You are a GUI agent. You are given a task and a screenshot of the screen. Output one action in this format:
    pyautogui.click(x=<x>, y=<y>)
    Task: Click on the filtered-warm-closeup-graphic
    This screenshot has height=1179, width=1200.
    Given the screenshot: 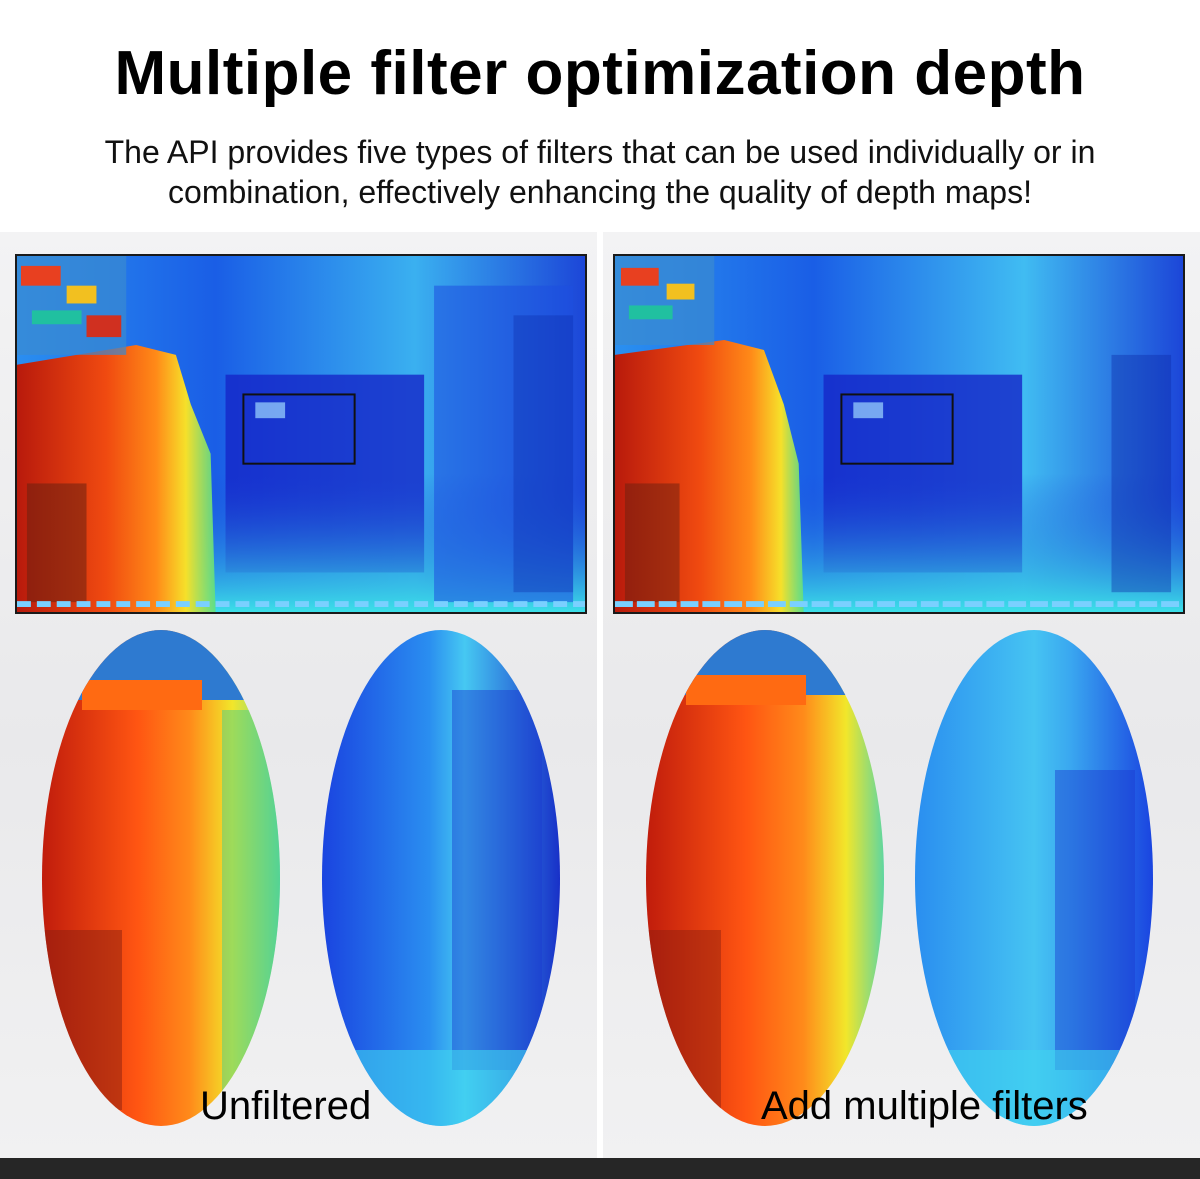 What is the action you would take?
    pyautogui.click(x=765, y=878)
    